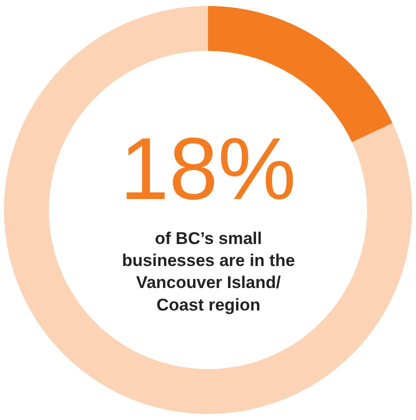  Describe the element at coordinates (208, 271) in the screenshot. I see `text: of BC’s small businesses are in the Vancouver Island/ Coast region` at that location.